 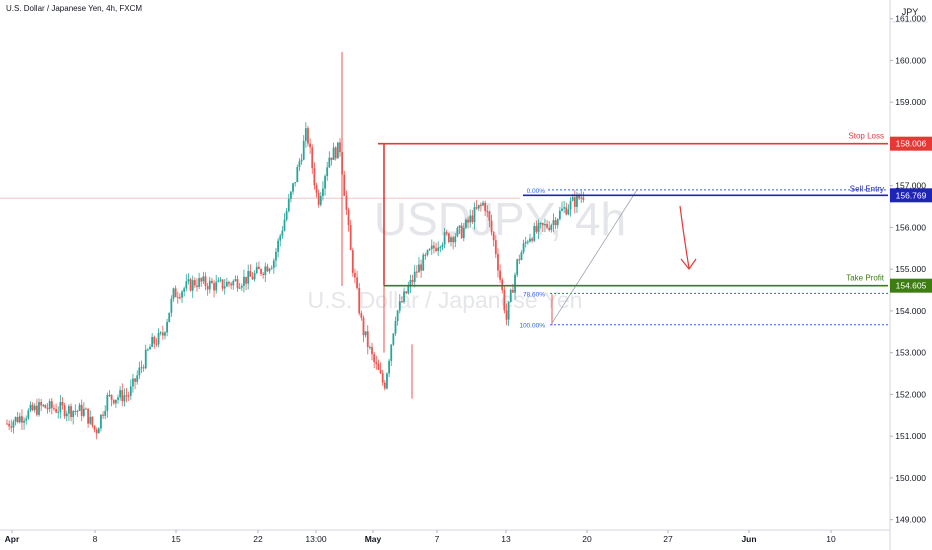 What do you see at coordinates (445, 300) in the screenshot?
I see `watermark-name: U.S. Dollar / Japanese Yen` at bounding box center [445, 300].